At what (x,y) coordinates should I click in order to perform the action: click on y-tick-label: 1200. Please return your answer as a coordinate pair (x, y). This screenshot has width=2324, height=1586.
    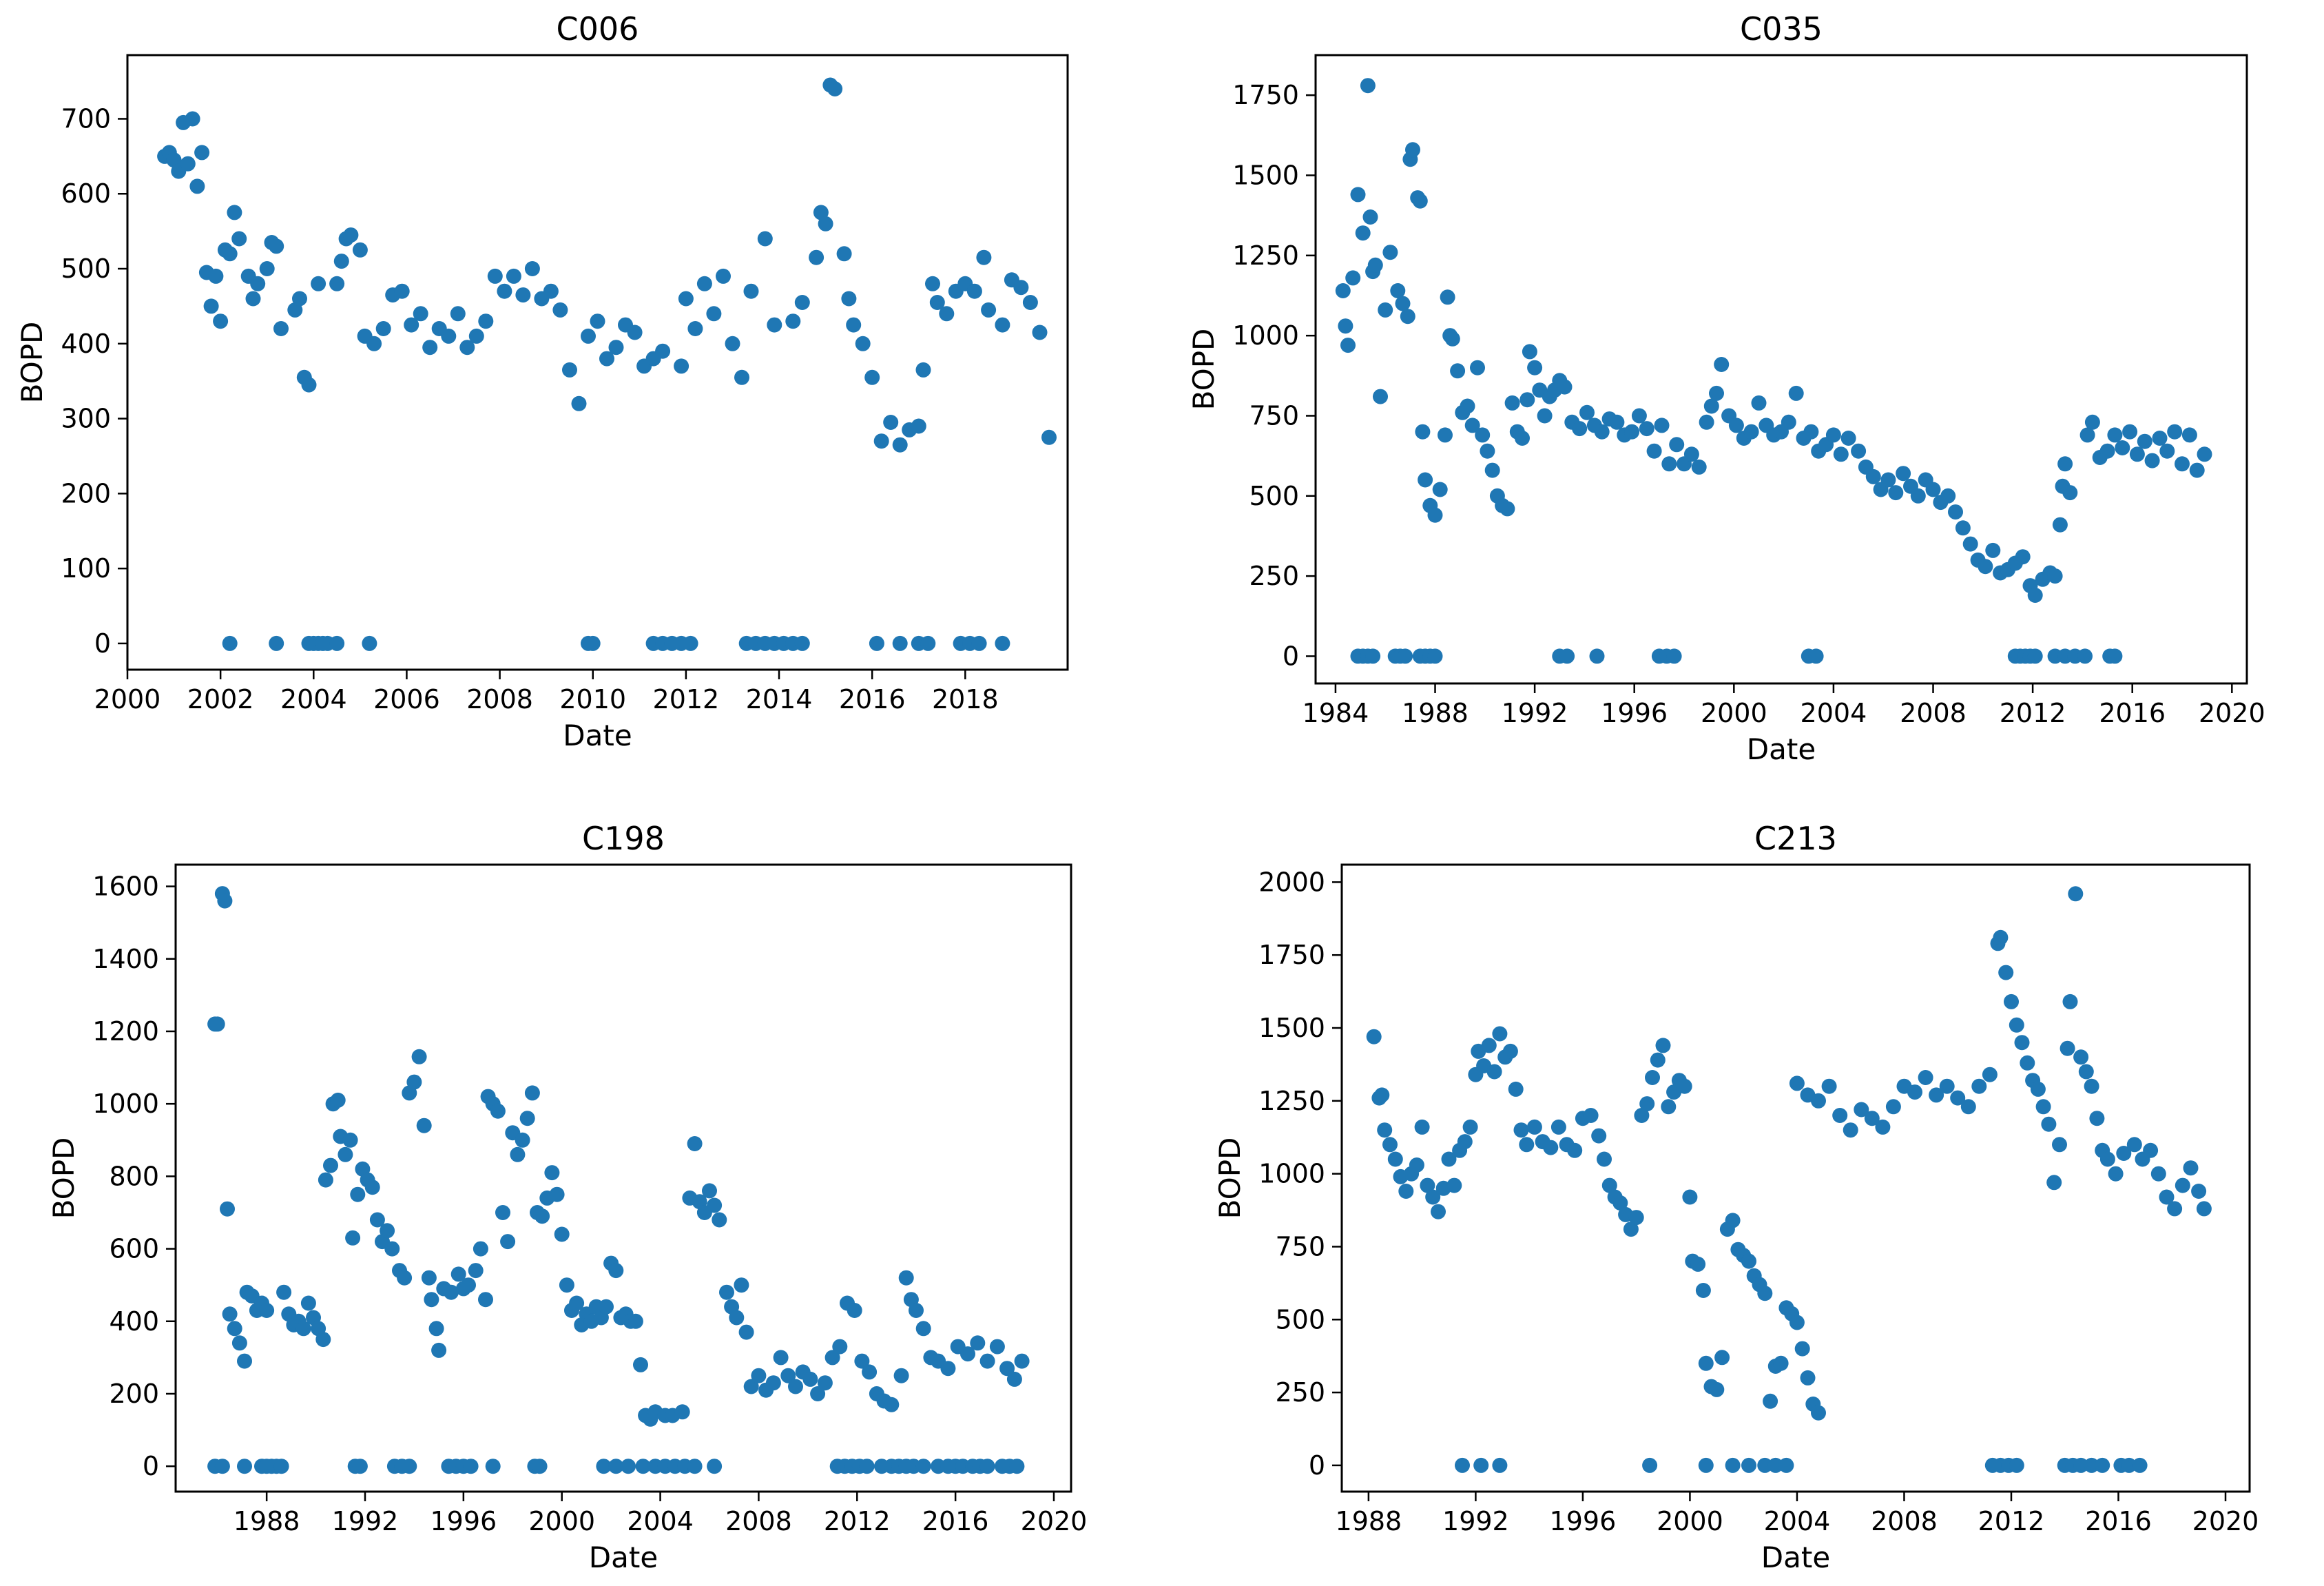
    Looking at the image, I should click on (125, 1031).